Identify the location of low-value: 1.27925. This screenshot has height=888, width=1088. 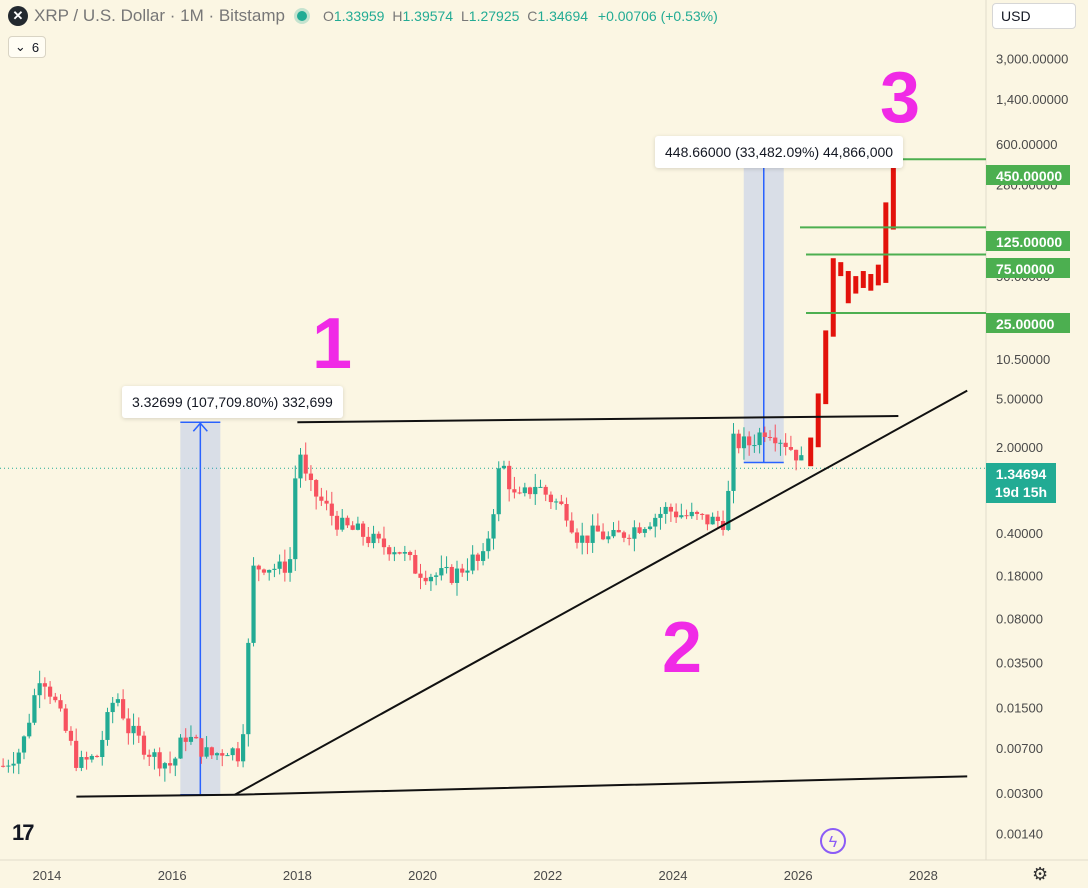
(494, 16).